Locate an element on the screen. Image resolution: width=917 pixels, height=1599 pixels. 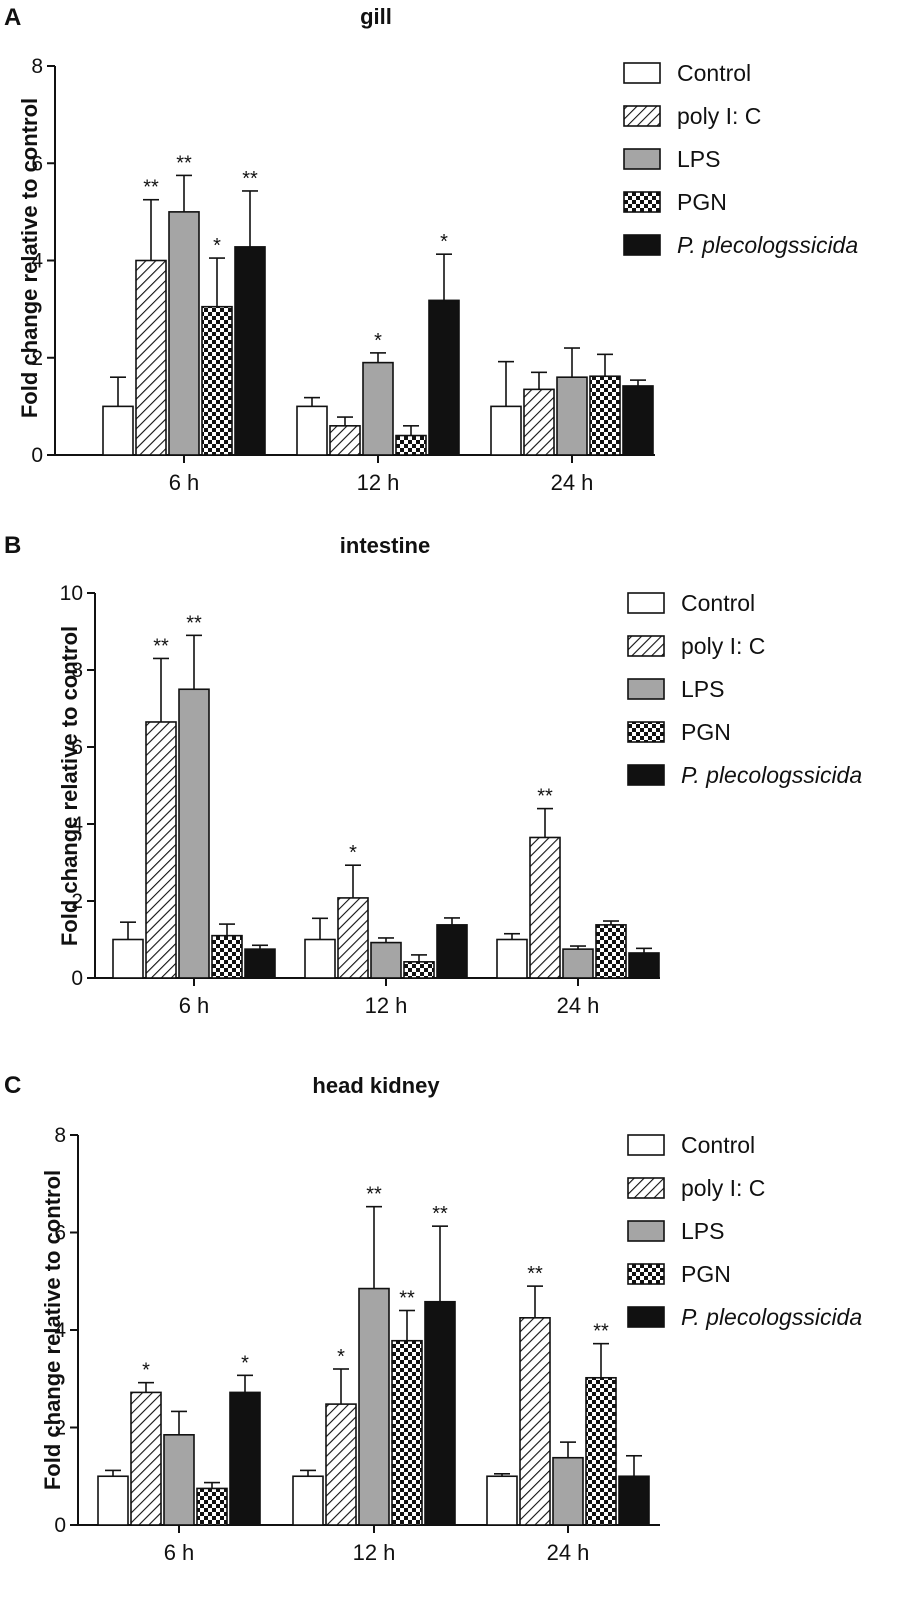
panel-letter: C is located at coordinates (12, 1085).